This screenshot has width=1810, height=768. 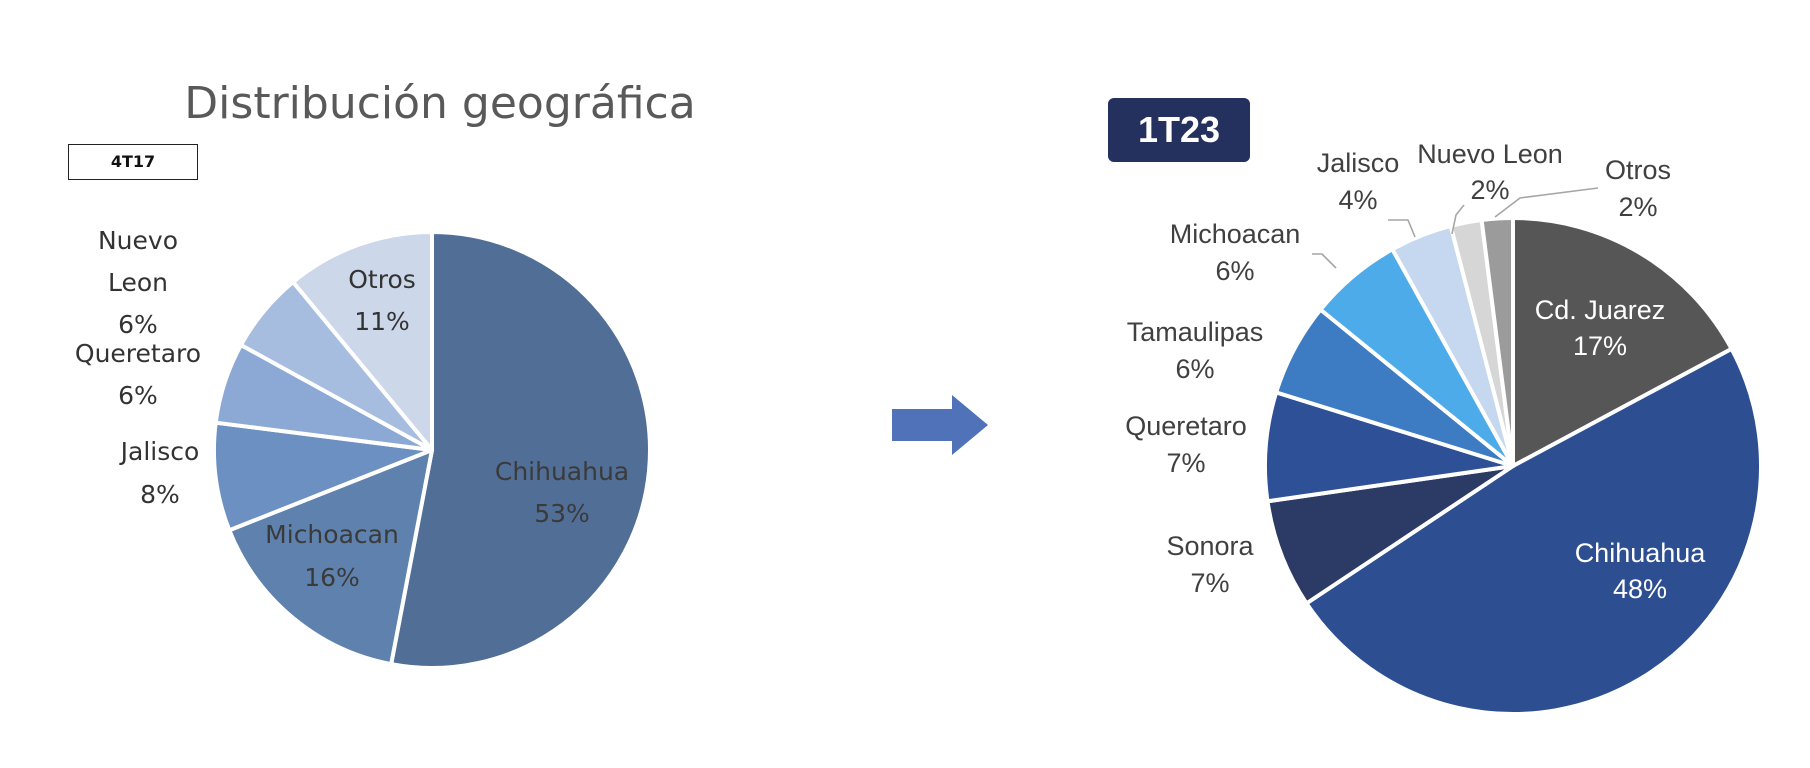 What do you see at coordinates (1388, 447) in the screenshot?
I see `pie-slice-queretaro` at bounding box center [1388, 447].